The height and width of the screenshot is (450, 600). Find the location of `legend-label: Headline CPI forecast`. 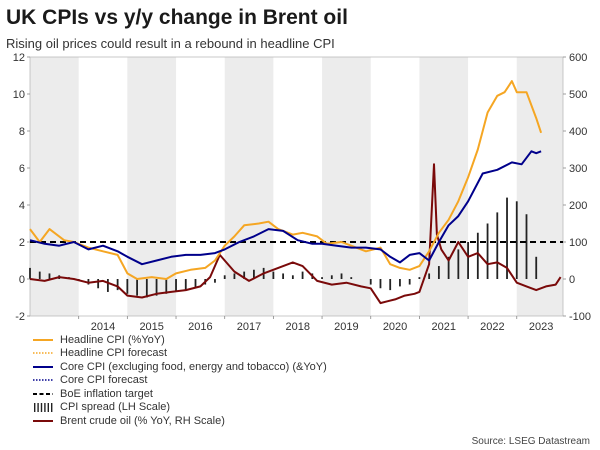

legend-label: Headline CPI forecast is located at coordinates (113, 353).